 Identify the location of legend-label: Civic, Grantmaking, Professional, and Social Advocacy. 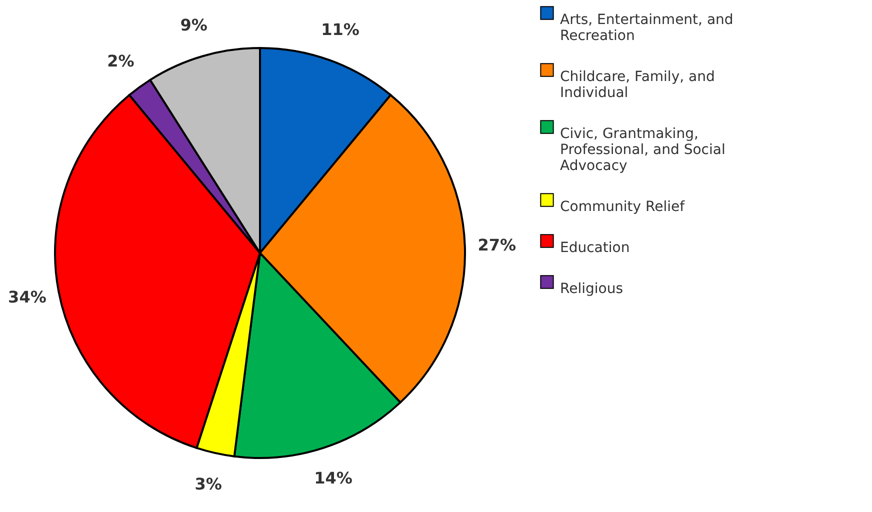
(643, 150).